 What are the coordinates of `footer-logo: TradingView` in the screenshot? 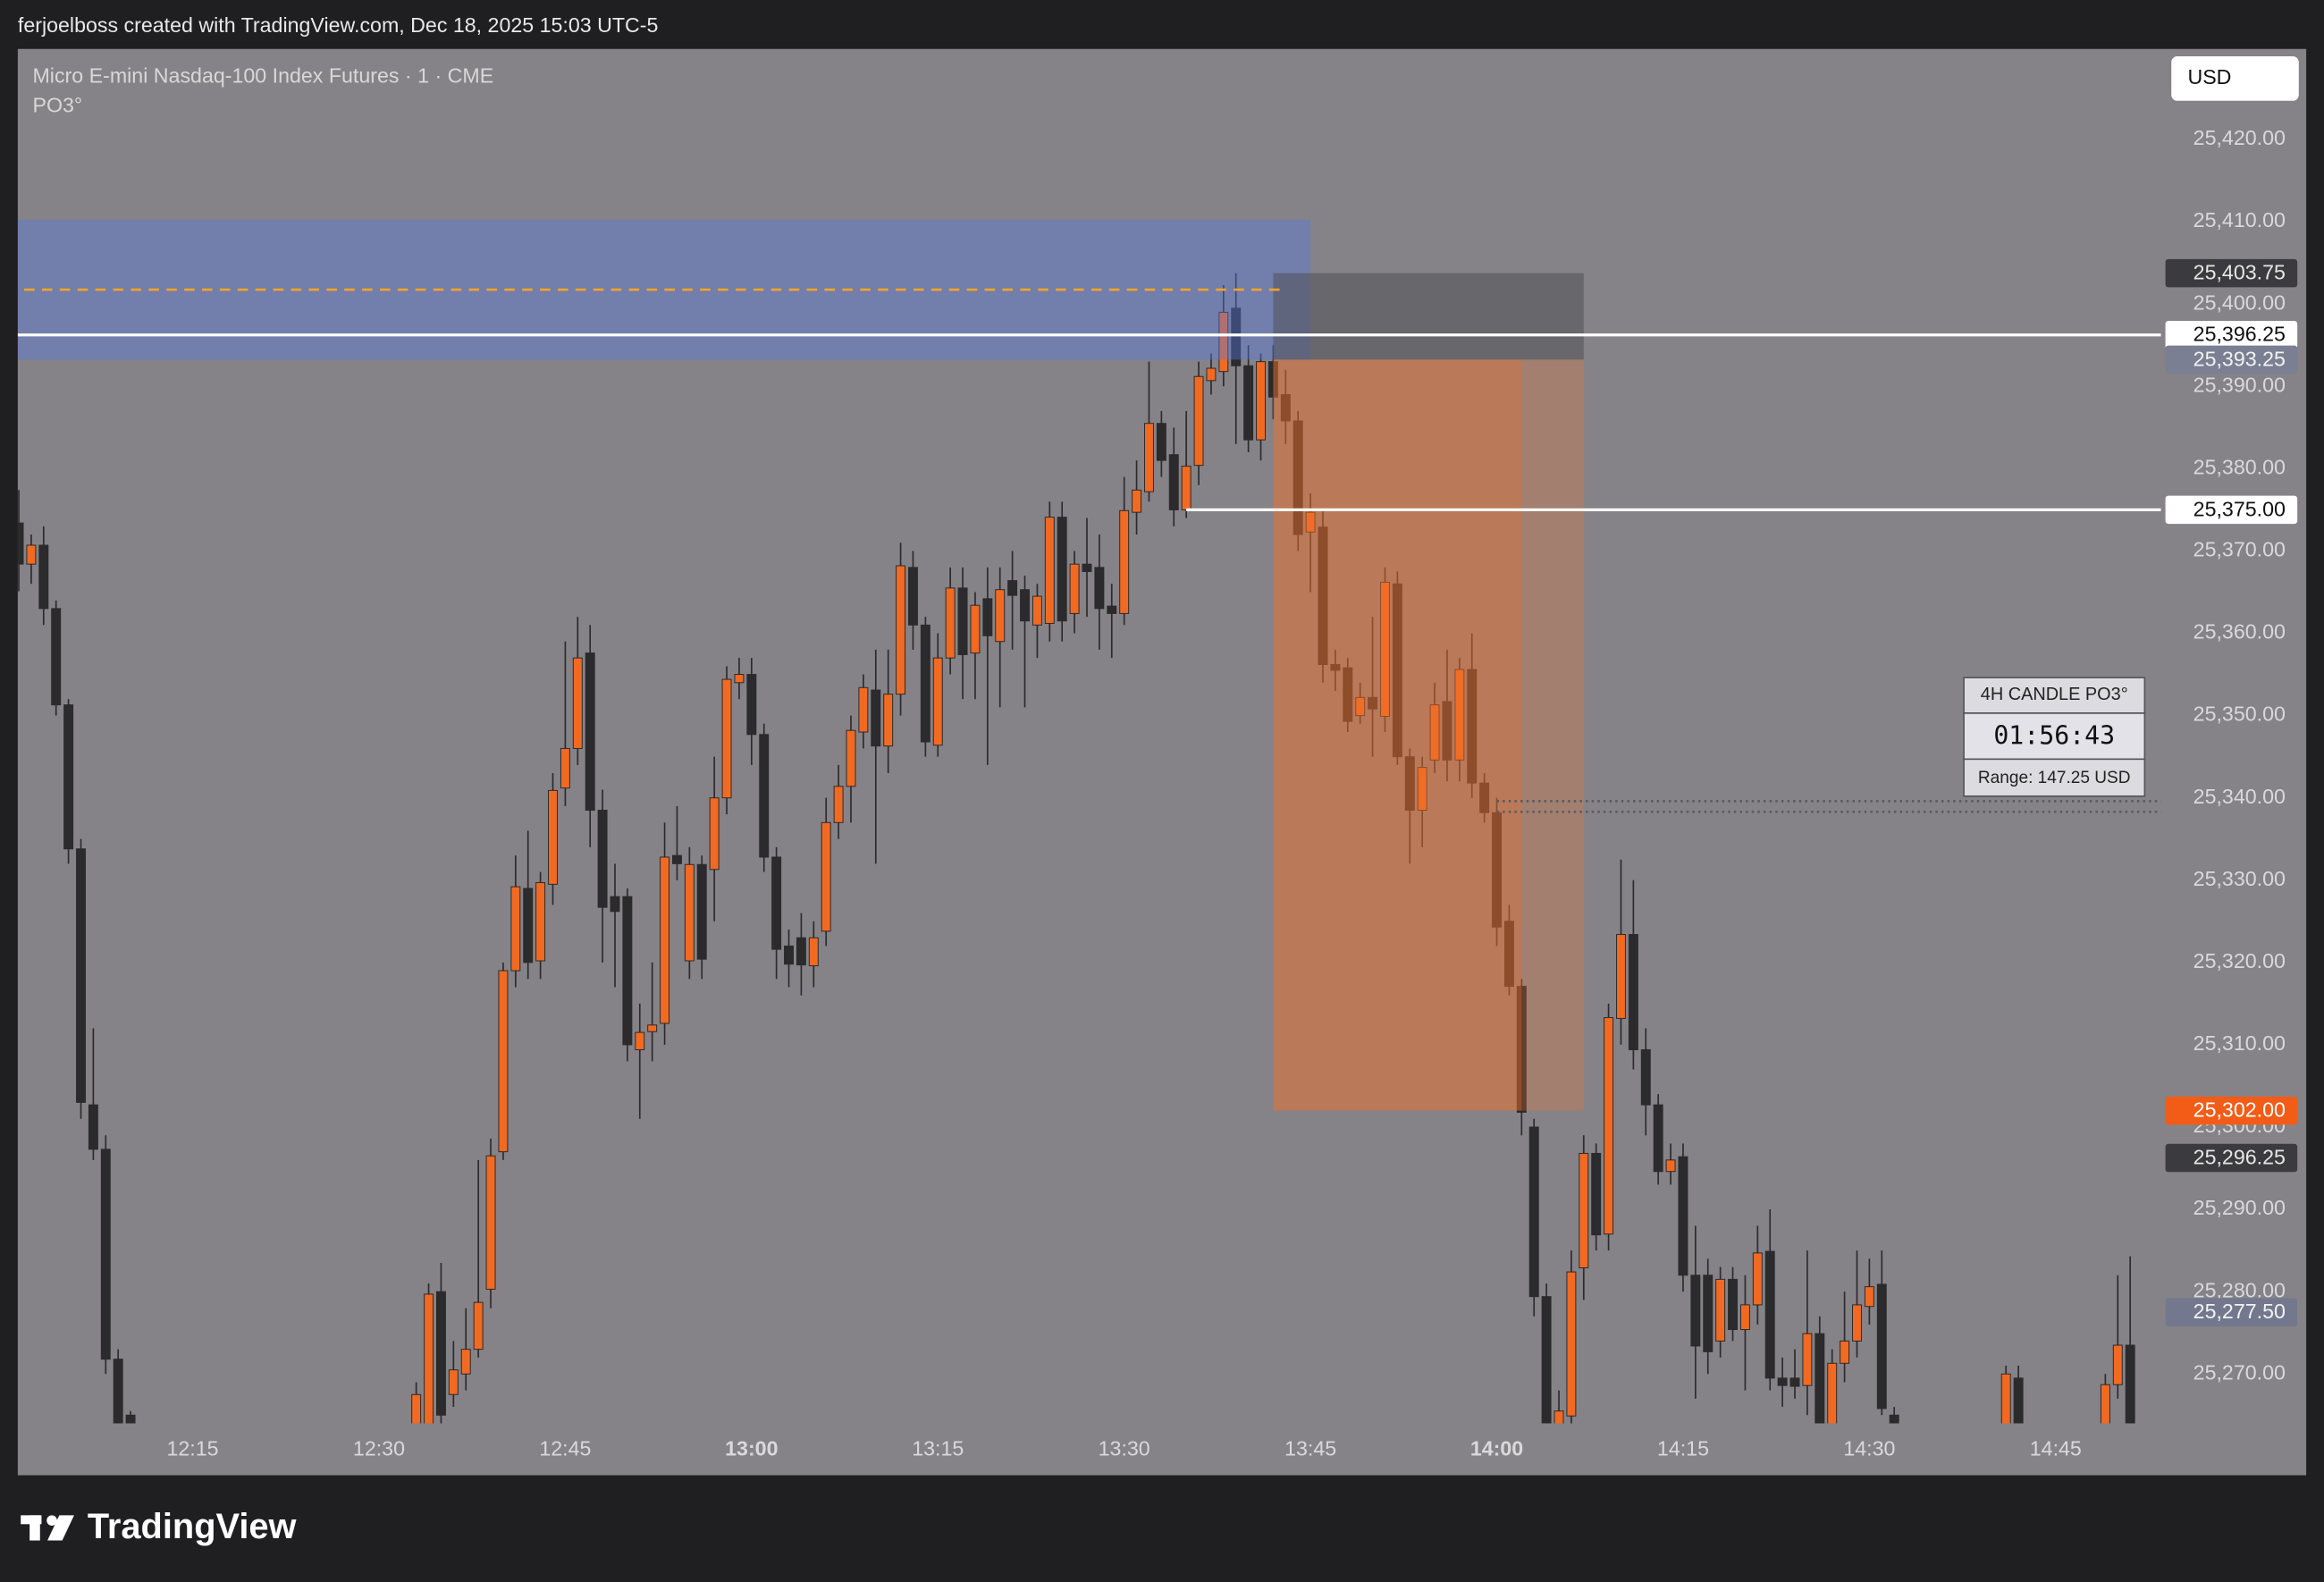 It's located at (159, 1526).